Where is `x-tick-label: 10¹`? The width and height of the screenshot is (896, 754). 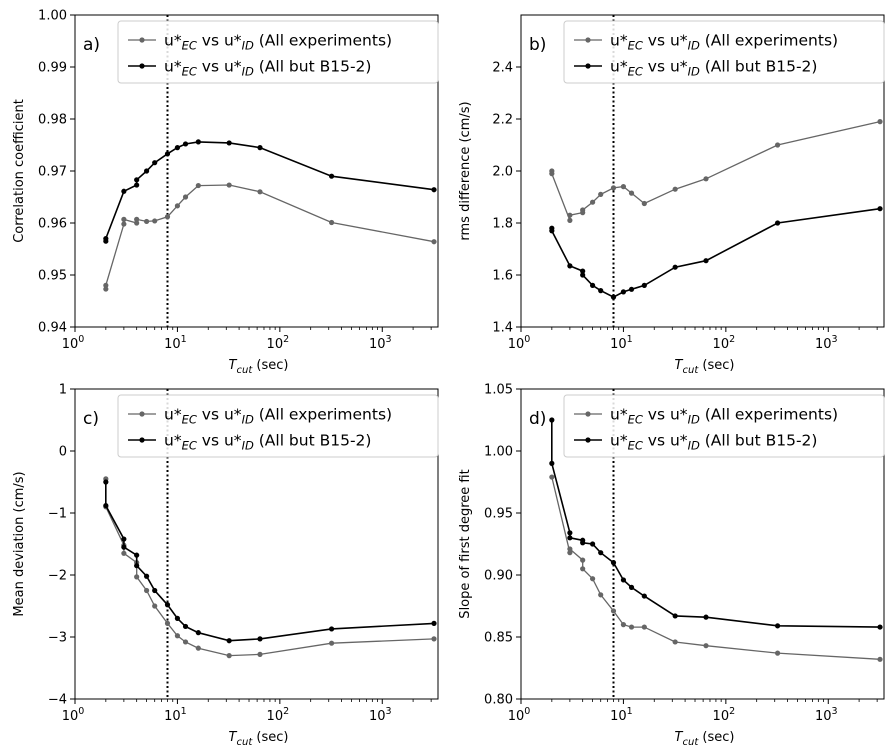
x-tick-label: 10¹ is located at coordinates (621, 343).